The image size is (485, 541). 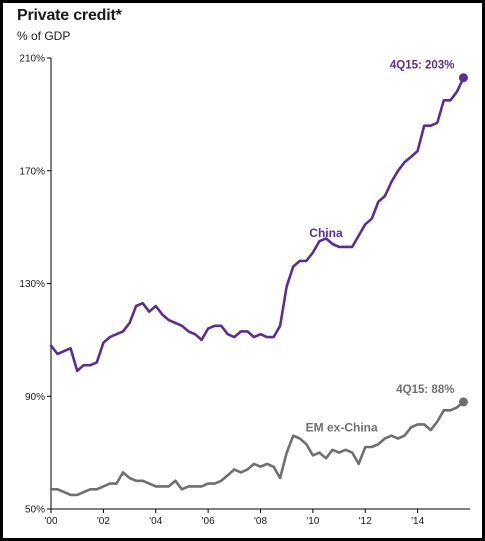 I want to click on end-value-label: 4Q15: 88%, so click(x=425, y=390).